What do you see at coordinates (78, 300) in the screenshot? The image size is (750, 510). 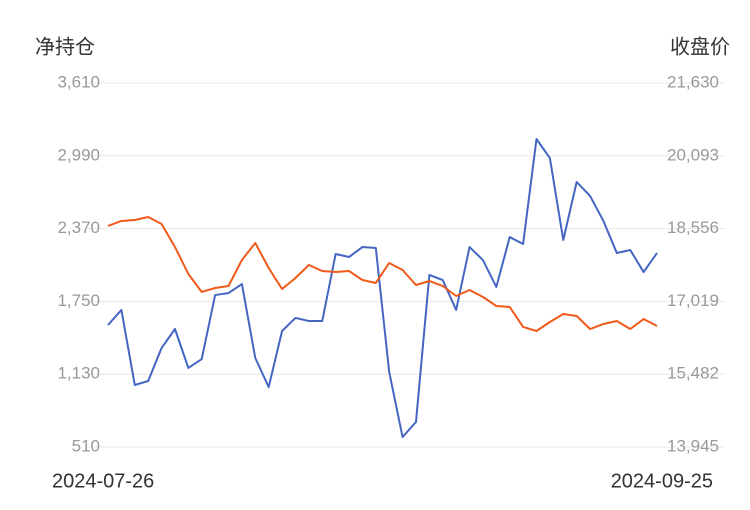 I see `y-tick-label: 1,750` at bounding box center [78, 300].